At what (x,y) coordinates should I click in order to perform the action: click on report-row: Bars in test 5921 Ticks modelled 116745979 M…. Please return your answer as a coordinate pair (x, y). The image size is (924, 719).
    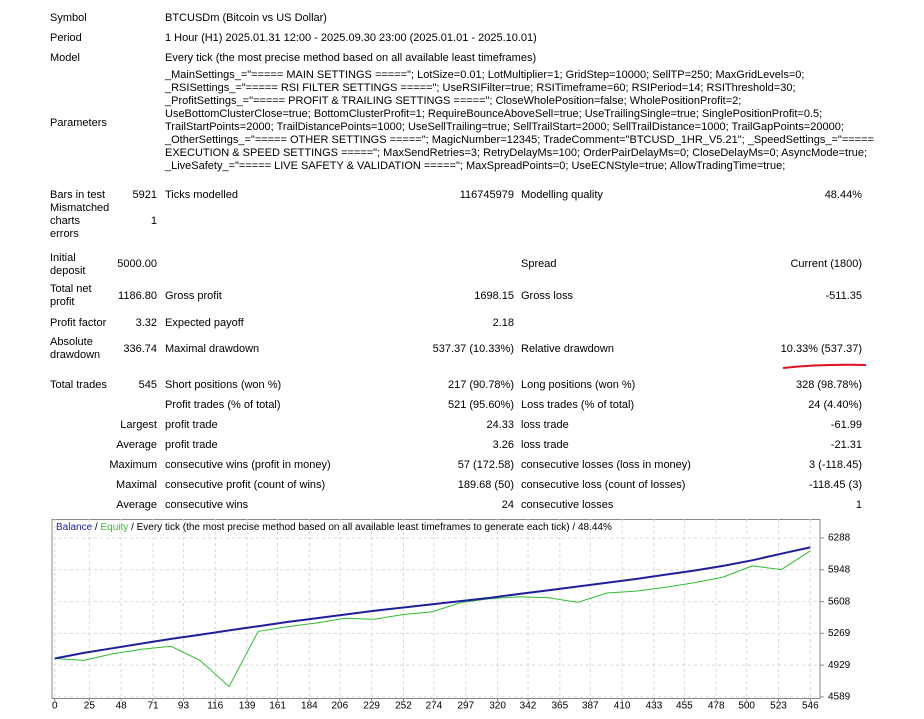
    Looking at the image, I should click on (462, 195).